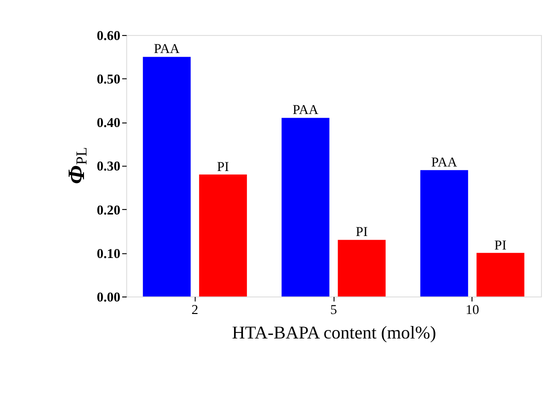 This screenshot has width=550, height=393. Describe the element at coordinates (362, 232) in the screenshot. I see `series-label: PI` at that location.